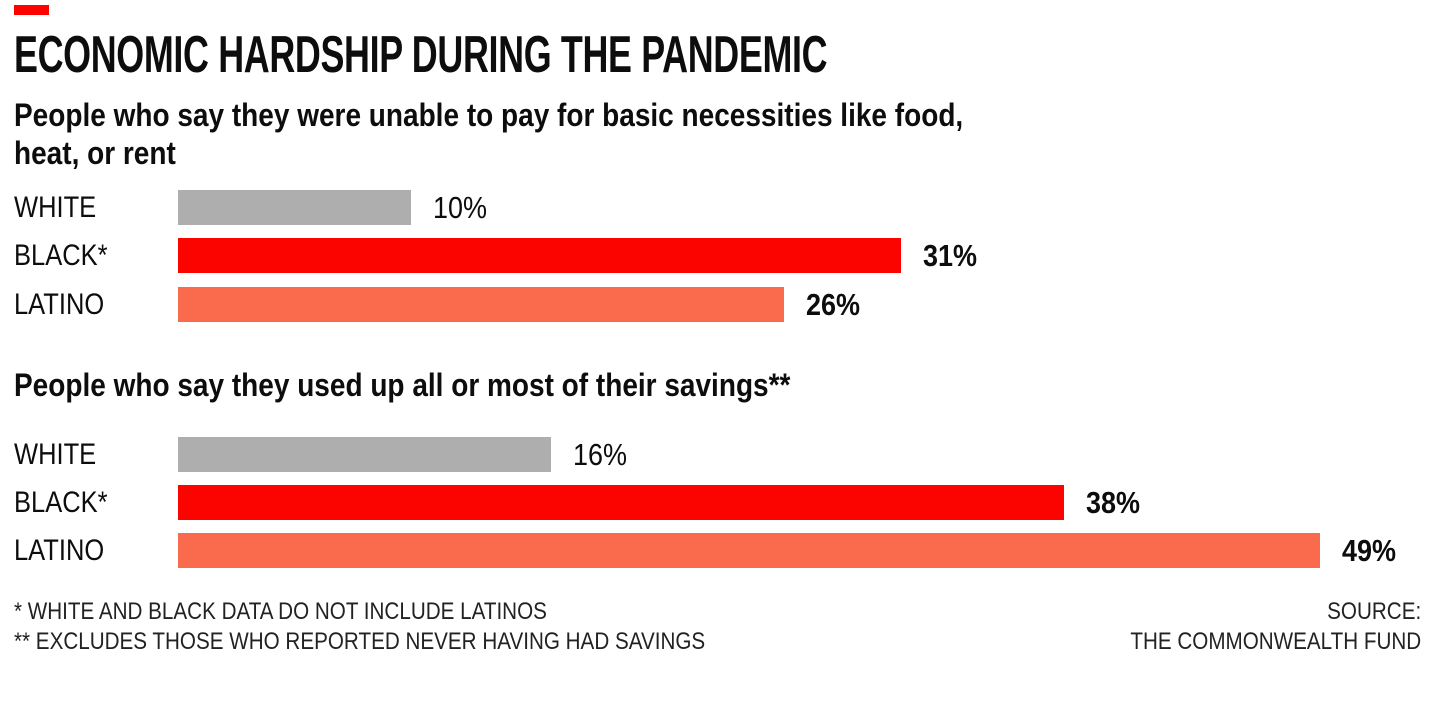  I want to click on bar-row-latino-savings: LATINO 49%, so click(709, 550).